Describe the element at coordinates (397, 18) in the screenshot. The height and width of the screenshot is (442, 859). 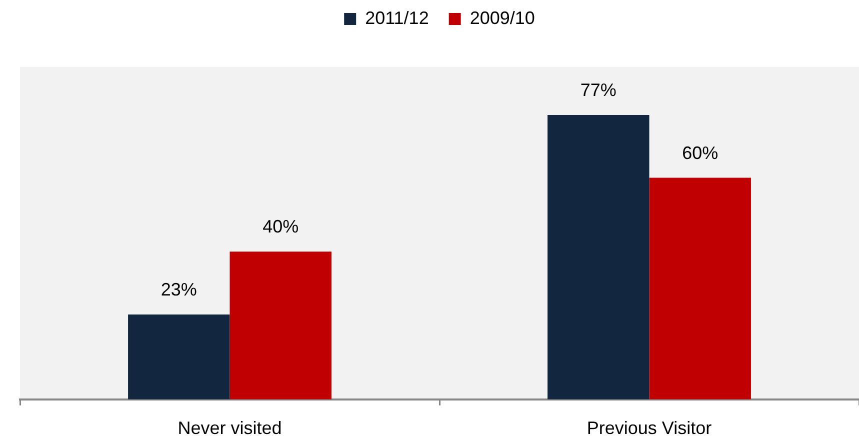
I see `legend-label: 2011/12` at that location.